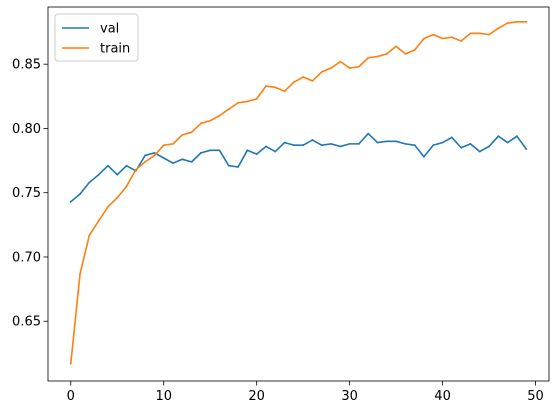 This screenshot has width=556, height=413. Describe the element at coordinates (26, 322) in the screenshot. I see `y-tick-label: 0.65` at that location.